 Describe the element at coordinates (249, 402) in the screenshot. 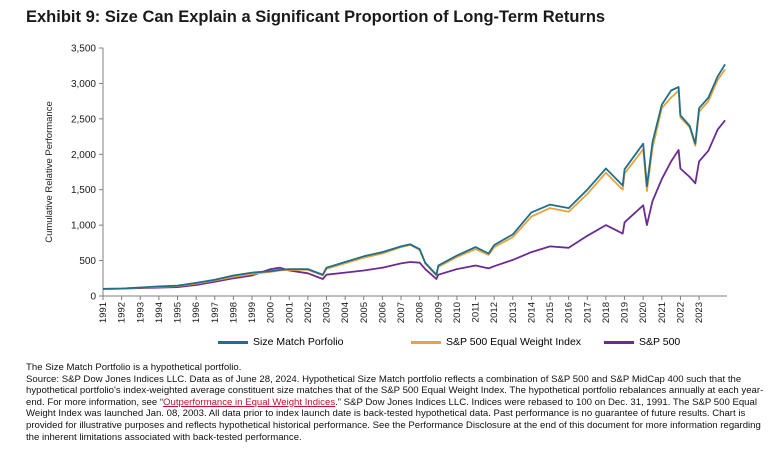

I see `outperformance-link: Outperformance in Equal Weight Indices` at that location.